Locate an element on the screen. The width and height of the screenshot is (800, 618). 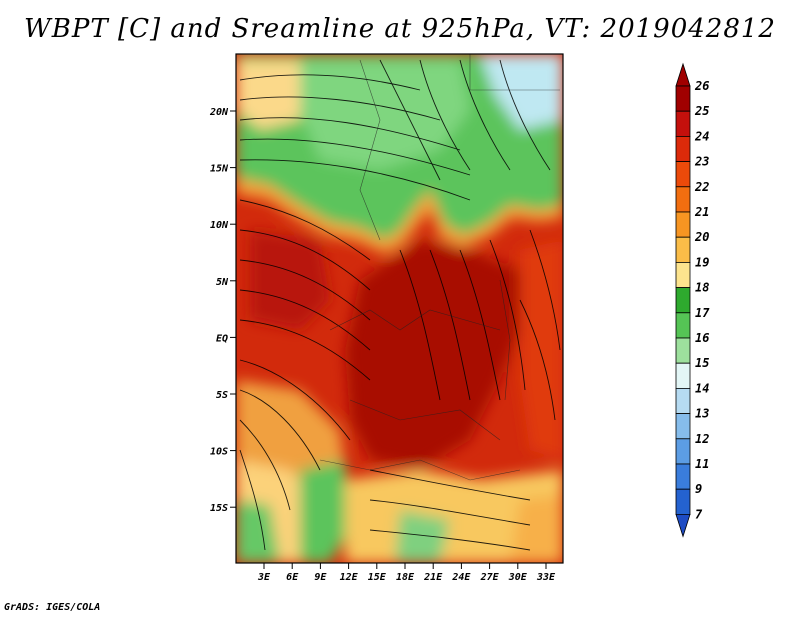
lat-label: 15N is located at coordinates (219, 169).